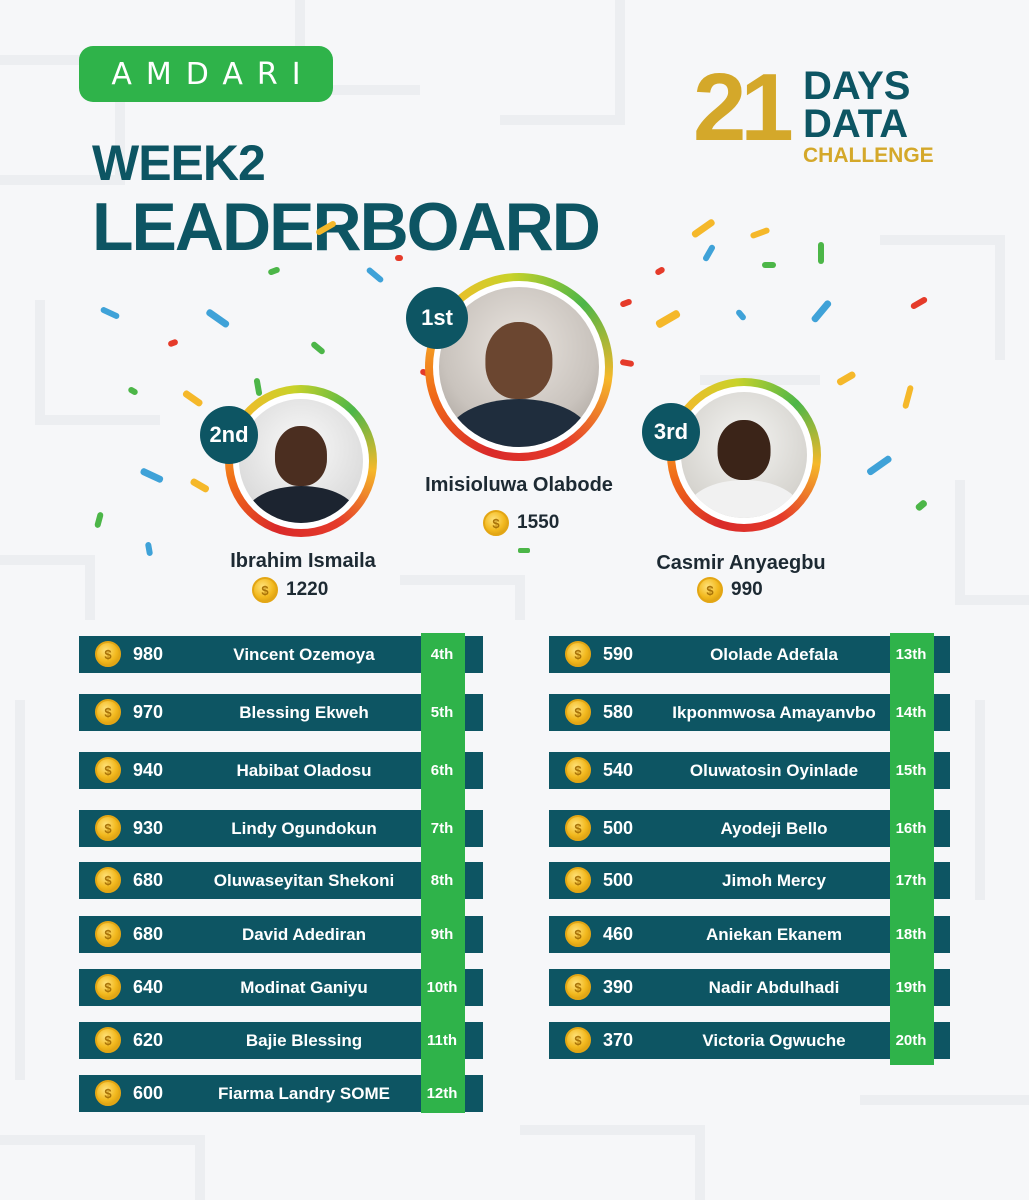 The height and width of the screenshot is (1200, 1029). I want to click on podium-score-value: 1550, so click(538, 522).